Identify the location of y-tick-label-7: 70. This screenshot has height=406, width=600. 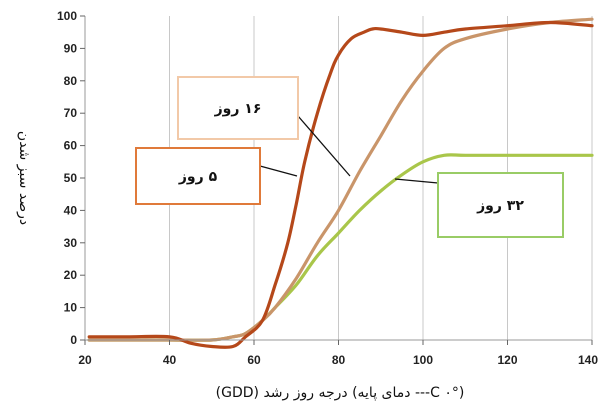
(71, 113).